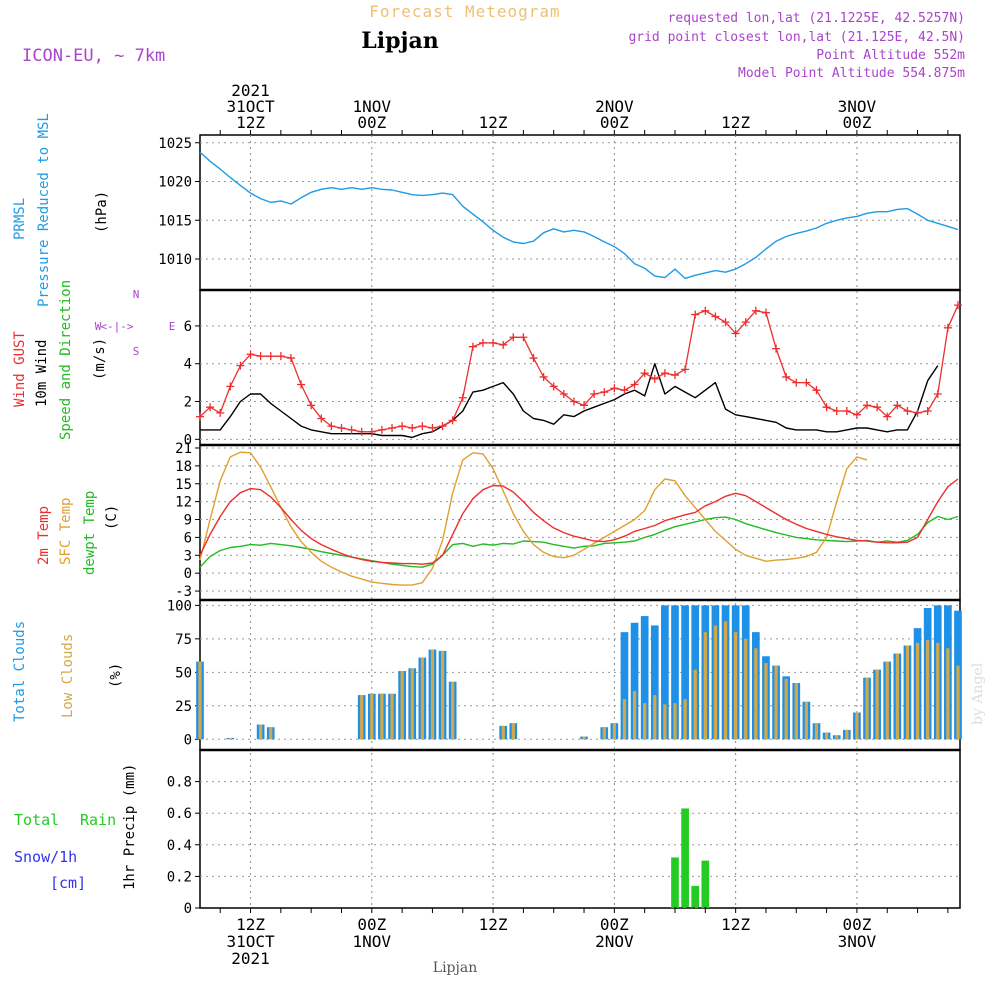 This screenshot has width=1000, height=1000. What do you see at coordinates (580, 367) in the screenshot?
I see `wind-panel-frame` at bounding box center [580, 367].